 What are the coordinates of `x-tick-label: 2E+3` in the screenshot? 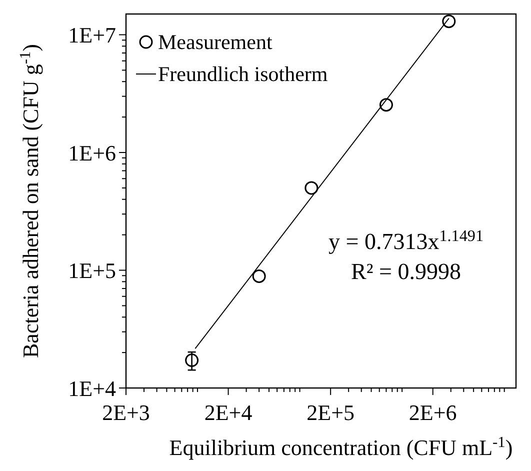 It's located at (126, 412).